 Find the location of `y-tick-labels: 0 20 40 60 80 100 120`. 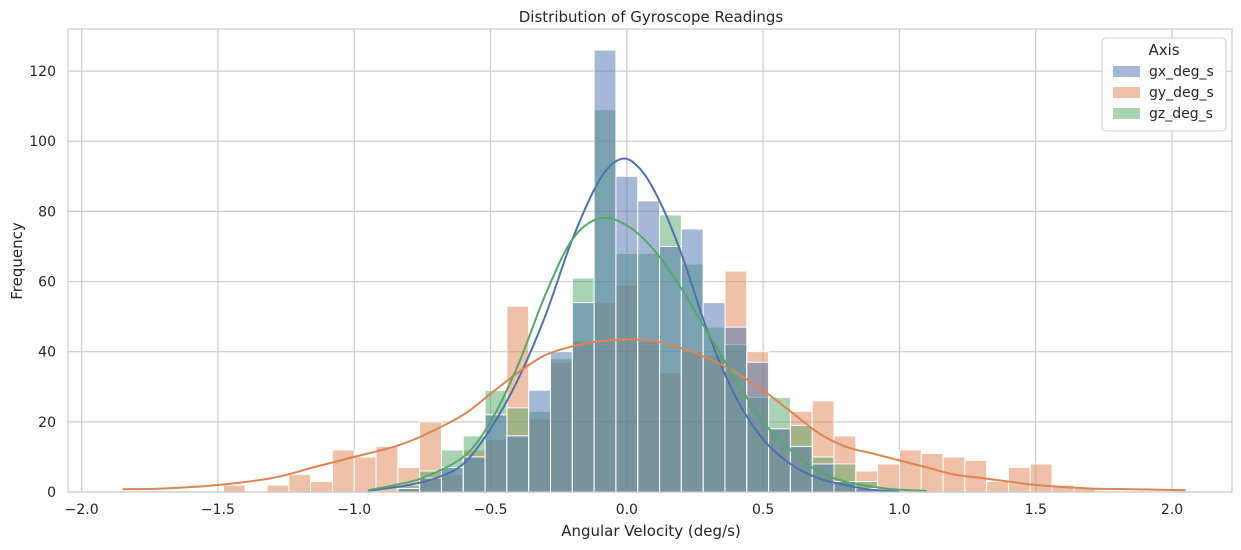

y-tick-labels: 0 20 40 60 80 100 120 is located at coordinates (42, 282).